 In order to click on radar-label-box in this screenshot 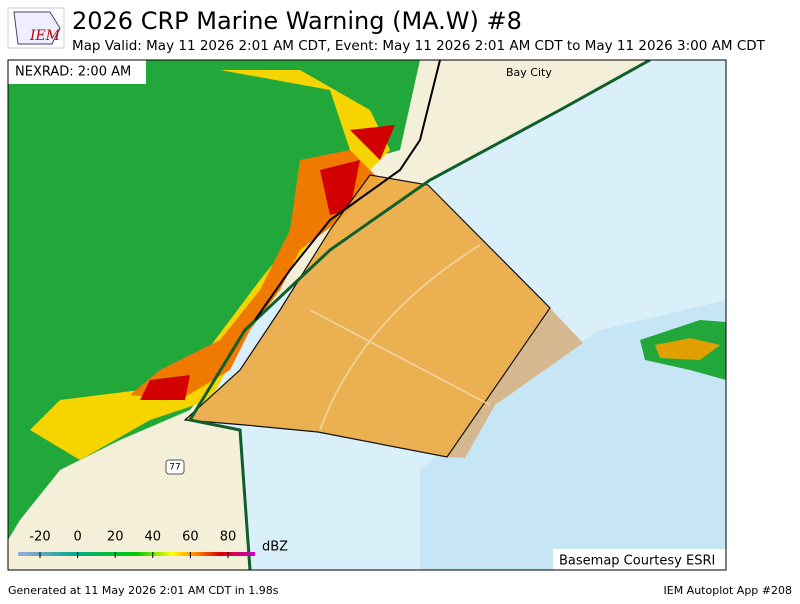, I will do `click(77, 72)`.